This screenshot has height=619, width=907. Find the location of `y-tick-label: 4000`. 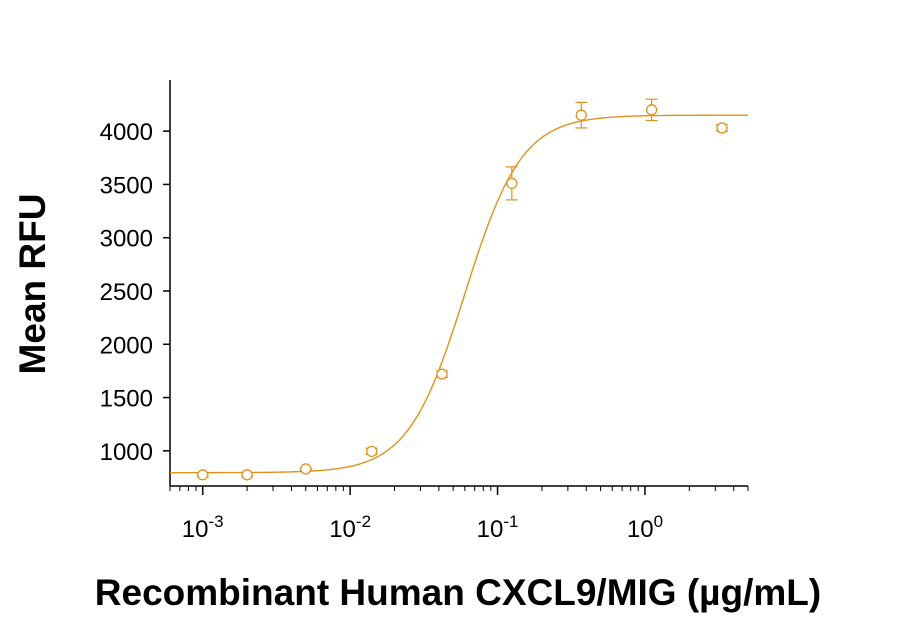

y-tick-label: 4000 is located at coordinates (126, 132).